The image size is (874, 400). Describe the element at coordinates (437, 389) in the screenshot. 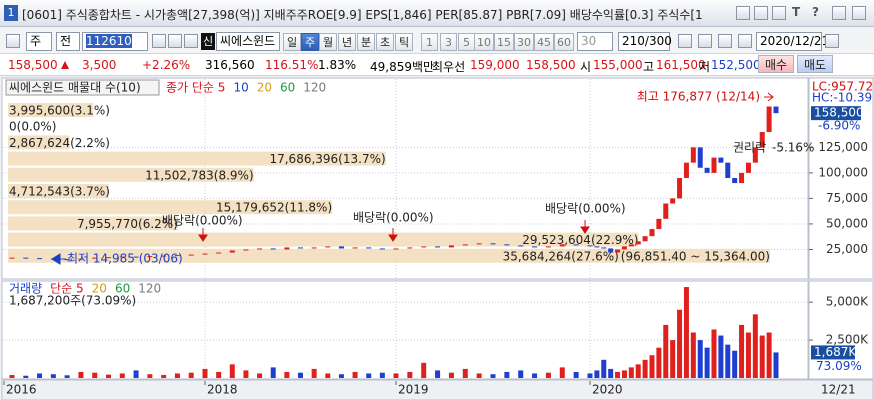

I see `x-axis-panel` at that location.